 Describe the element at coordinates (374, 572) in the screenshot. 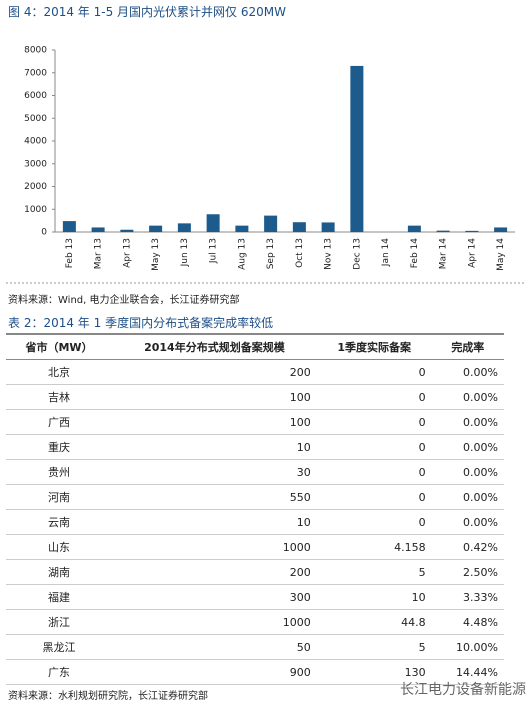

I see `table-cell: 5` at that location.